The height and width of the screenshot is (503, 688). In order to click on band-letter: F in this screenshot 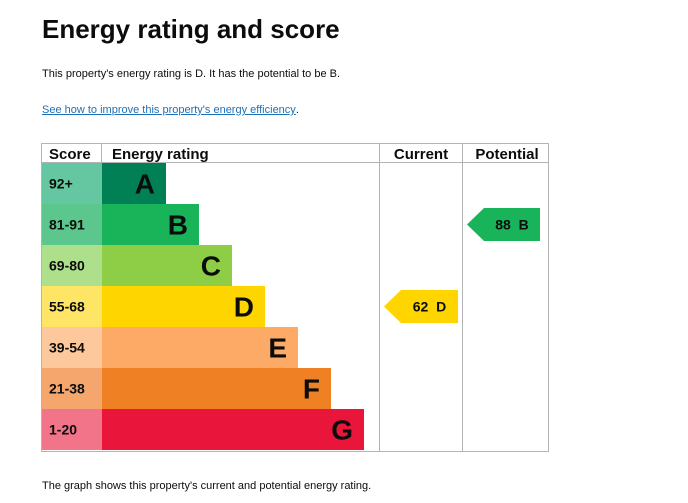, I will do `click(311, 389)`.